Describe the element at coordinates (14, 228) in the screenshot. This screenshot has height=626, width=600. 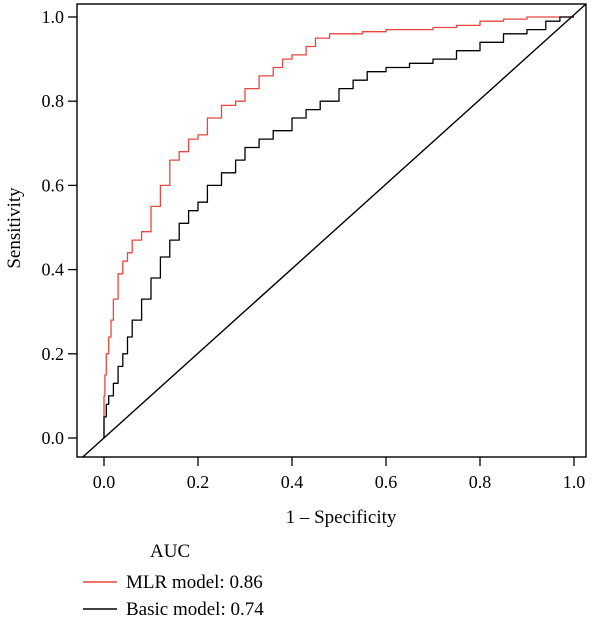
I see `y-axis-label: Sensitivity` at that location.